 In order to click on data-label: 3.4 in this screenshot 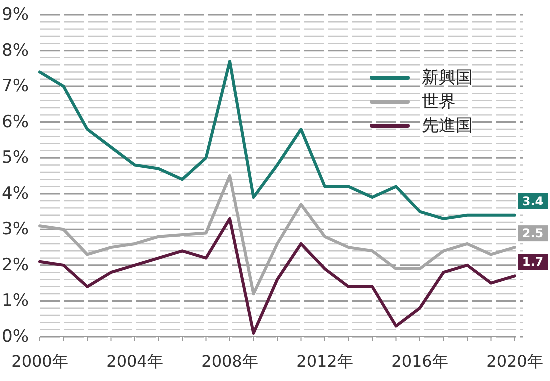, I will do `click(533, 201)`.